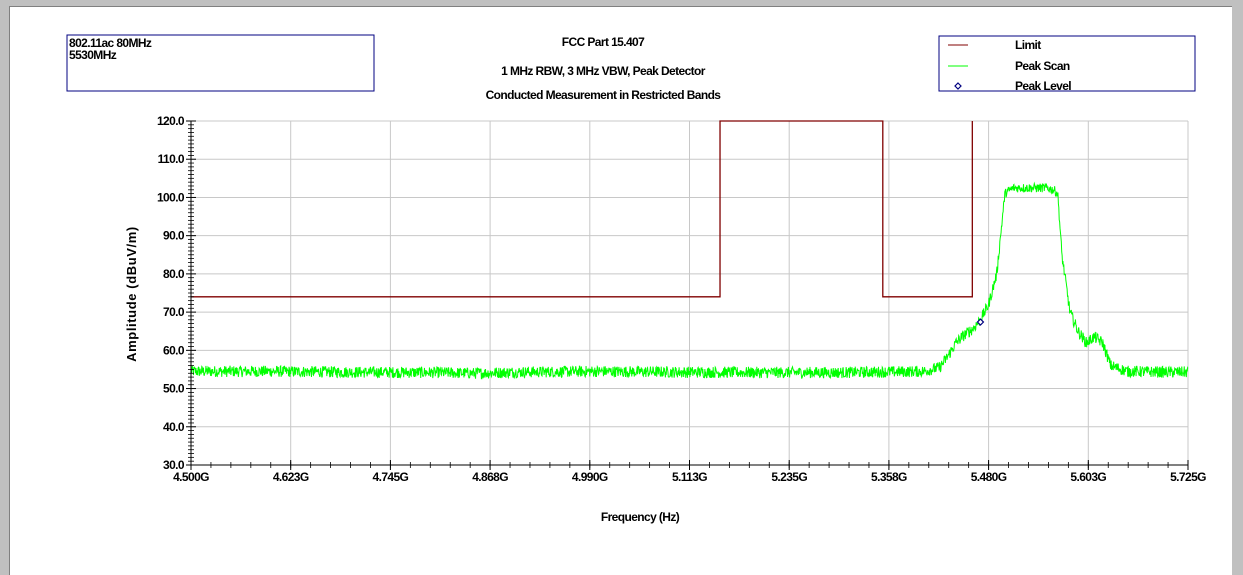 This screenshot has height=575, width=1243. Describe the element at coordinates (1042, 66) in the screenshot. I see `legend-peak-scan-label: Peak Scan` at that location.